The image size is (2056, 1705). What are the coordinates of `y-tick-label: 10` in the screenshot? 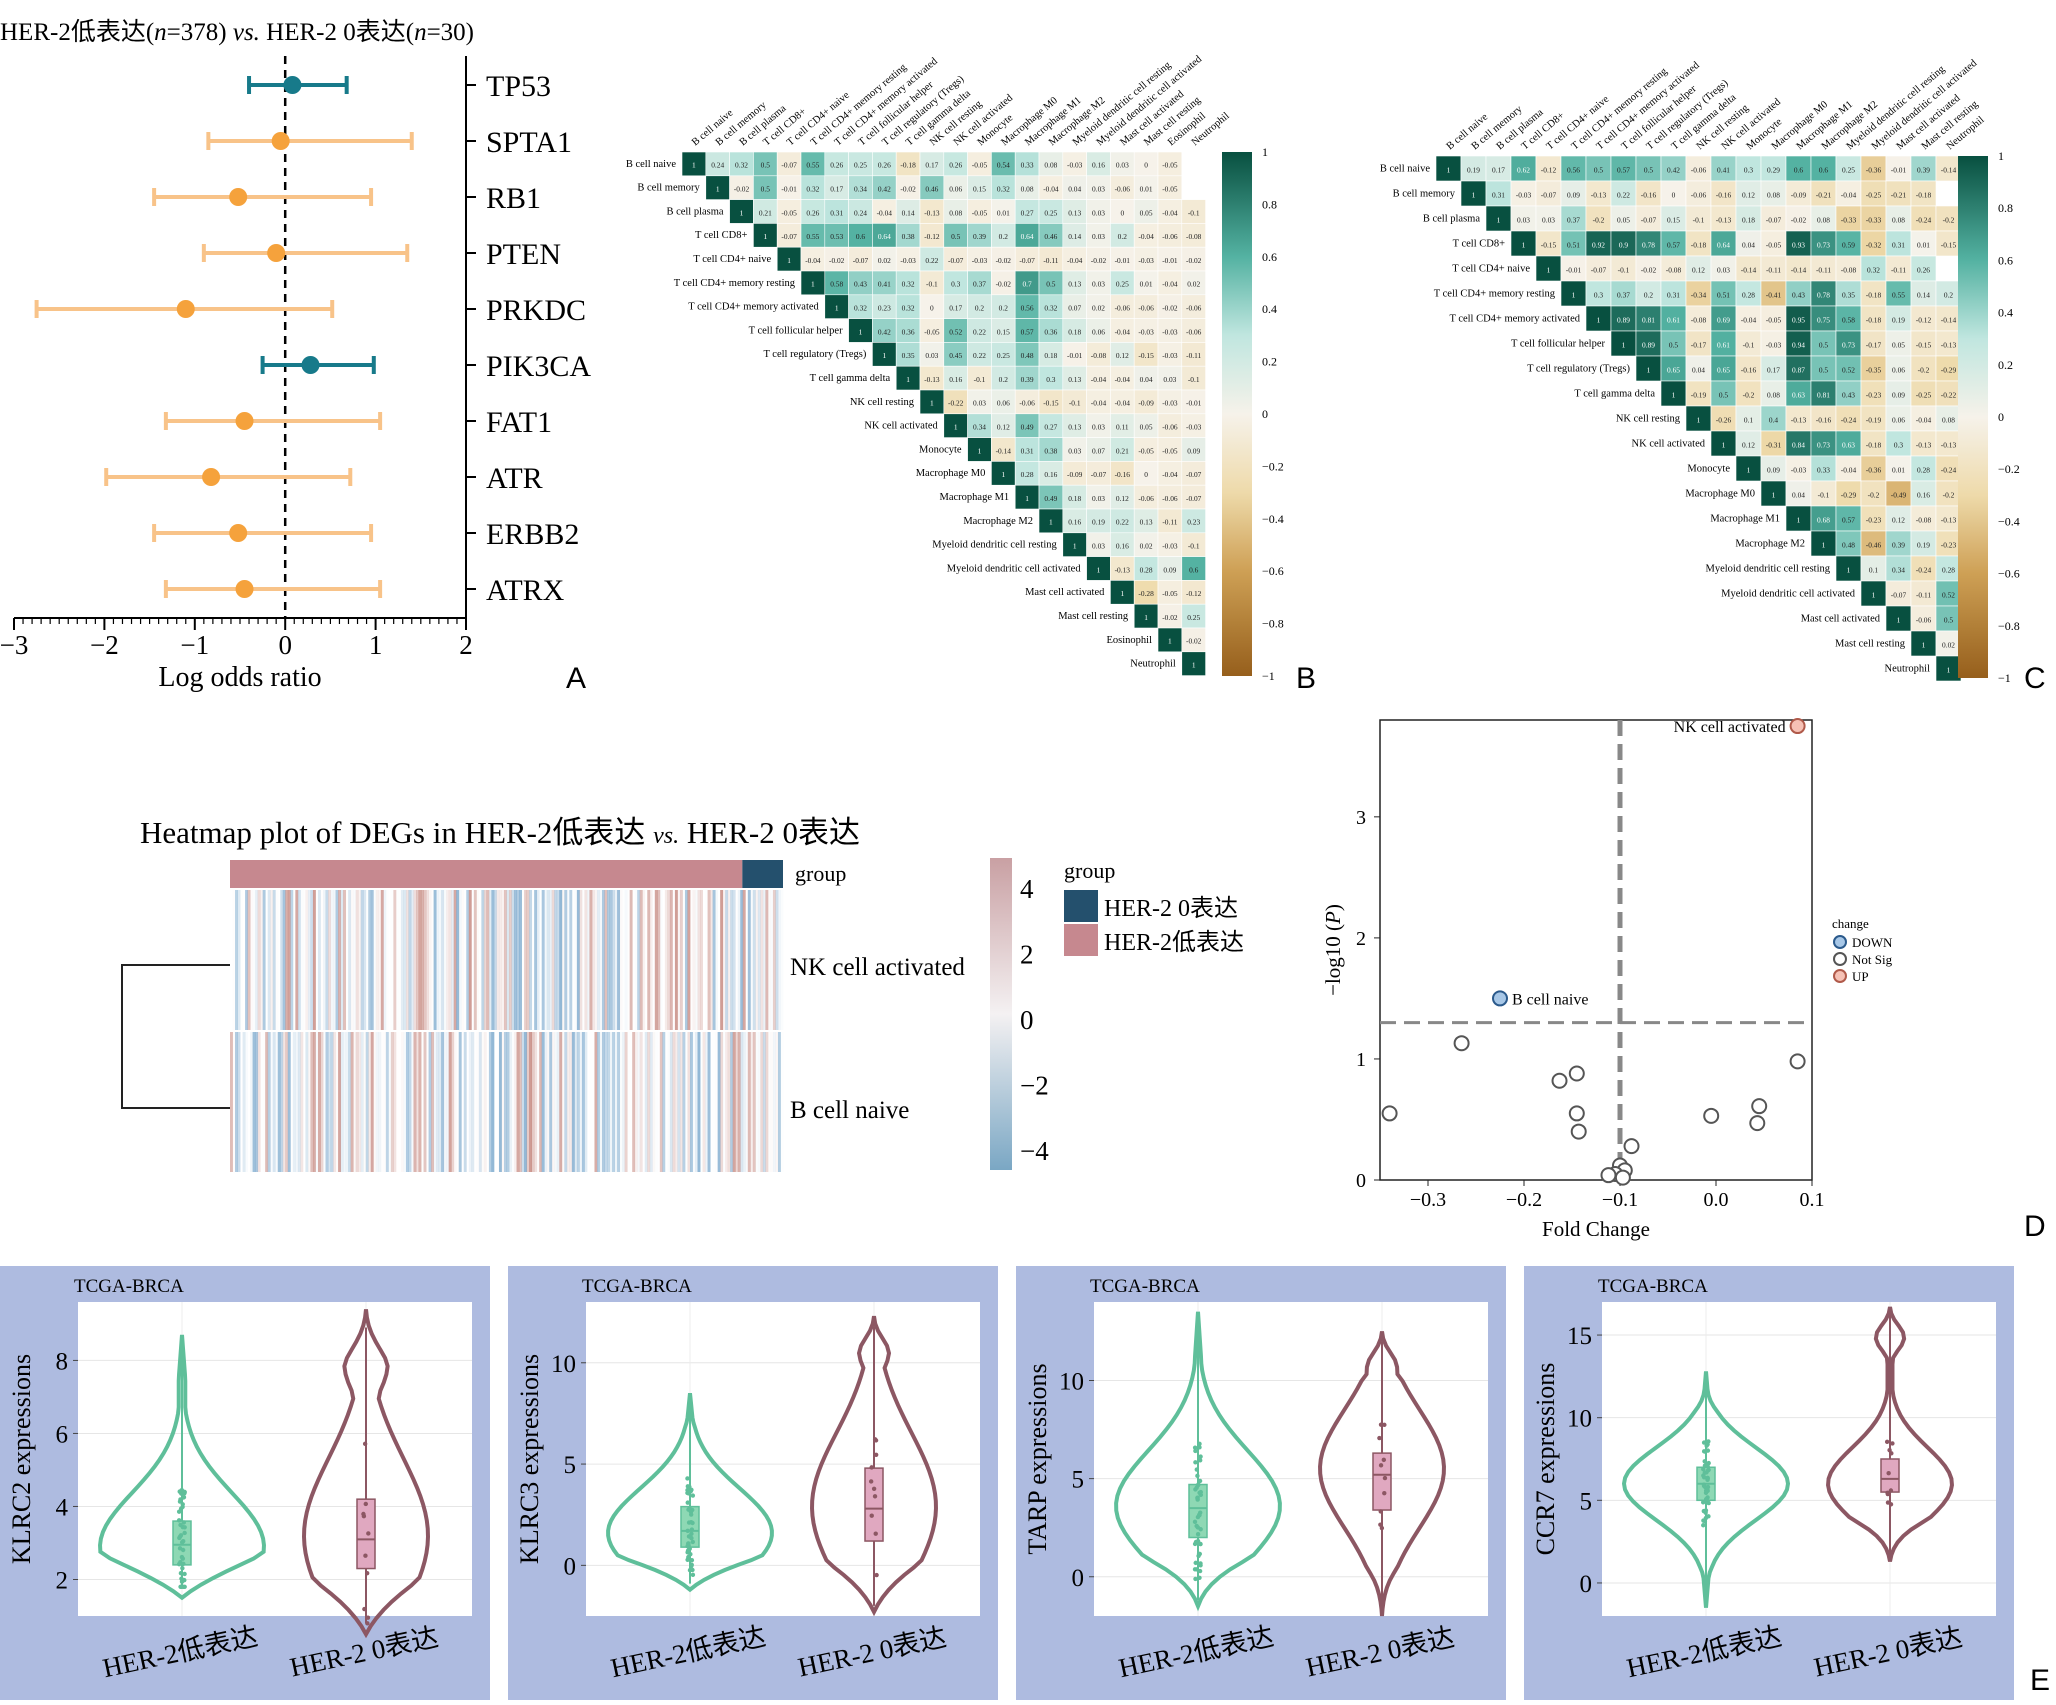 It's located at (563, 1364).